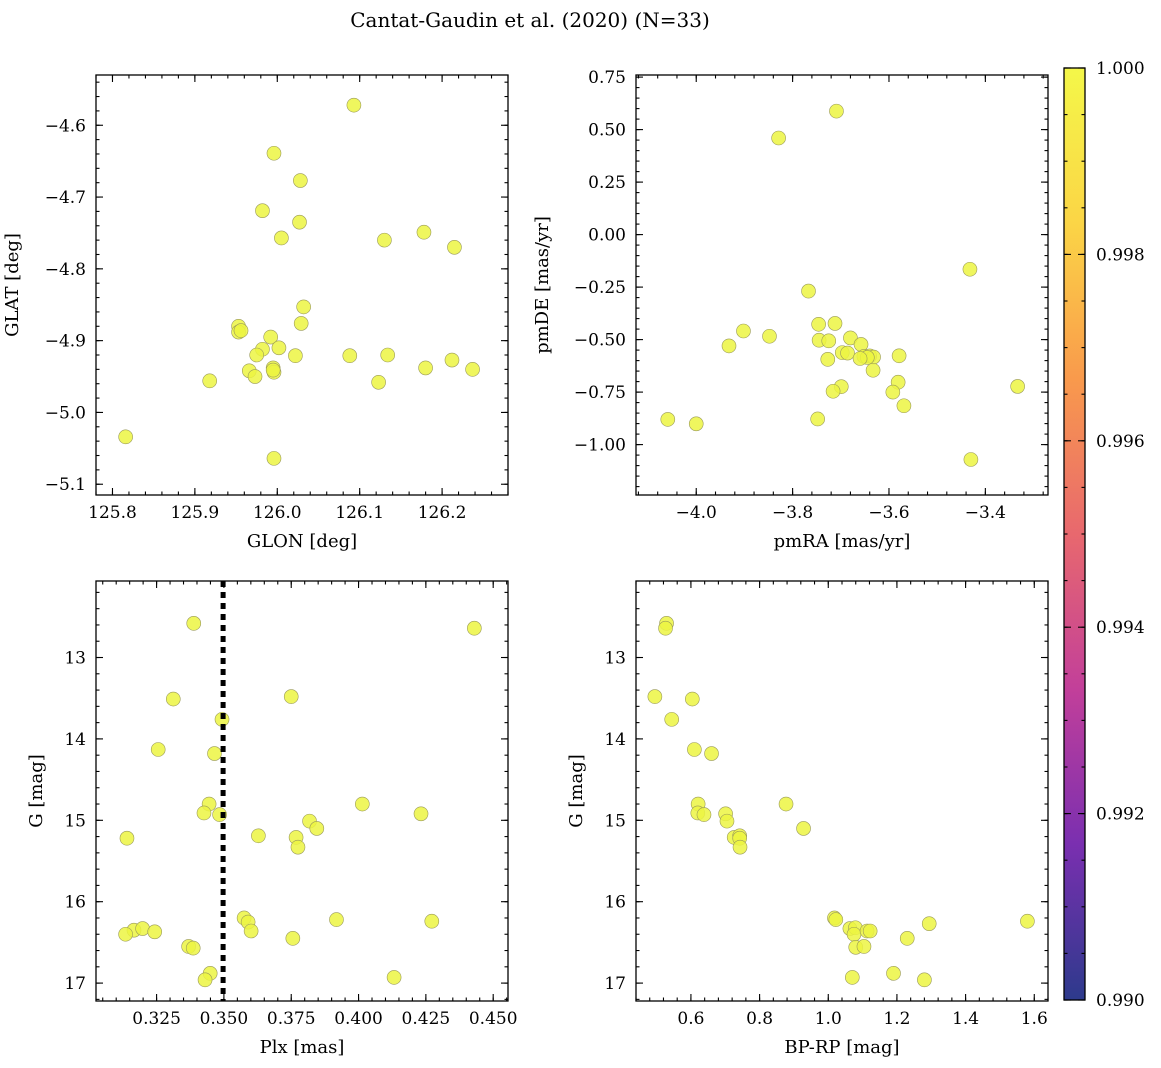 The image size is (1161, 1068). Describe the element at coordinates (426, 1019) in the screenshot. I see `x-tick-label: 0.425` at that location.